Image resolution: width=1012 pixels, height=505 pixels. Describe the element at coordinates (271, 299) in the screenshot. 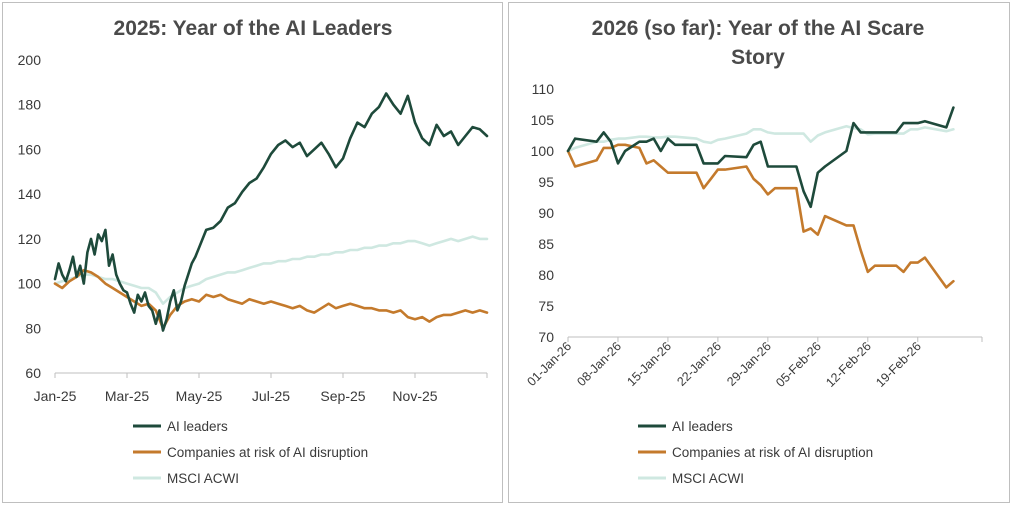

I see `series-line-at-risk` at that location.